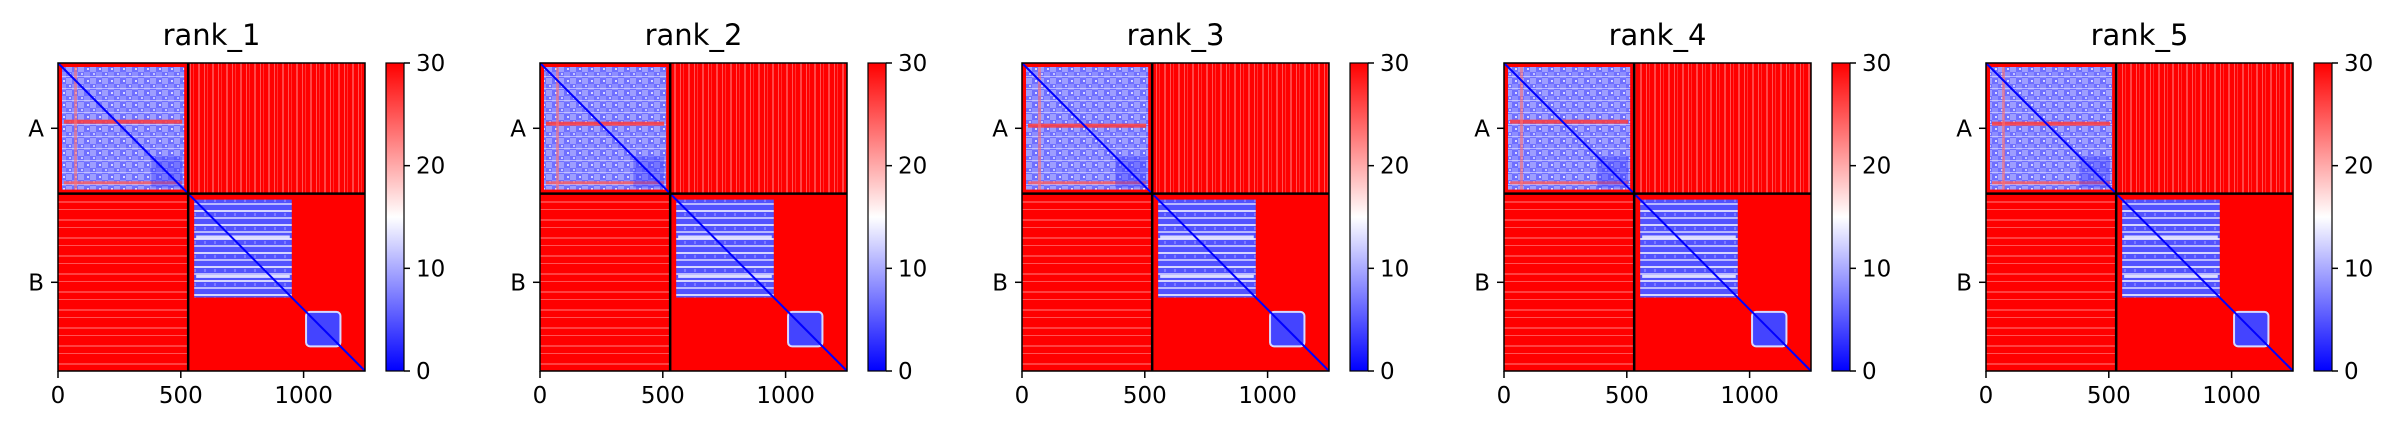 The height and width of the screenshot is (438, 2400). I want to click on panel-title: rank_4, so click(1658, 35).